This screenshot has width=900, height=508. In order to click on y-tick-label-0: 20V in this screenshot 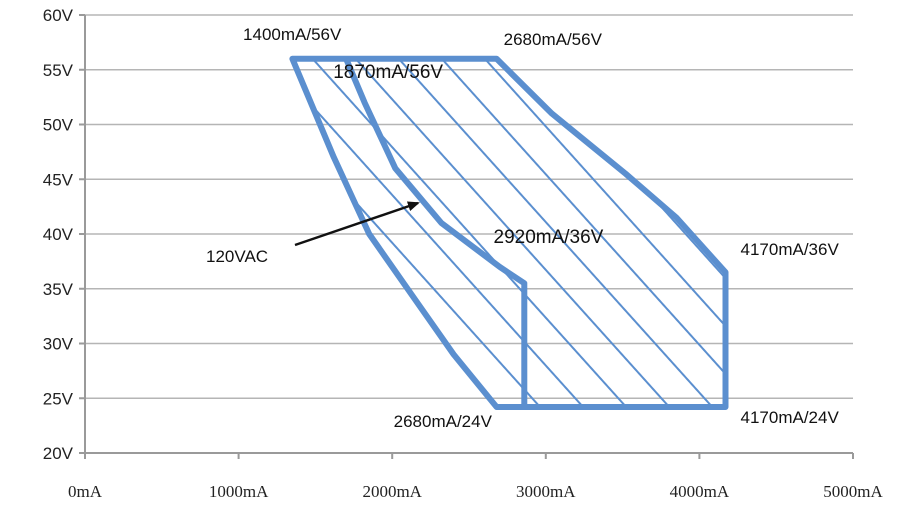, I will do `click(58, 453)`.